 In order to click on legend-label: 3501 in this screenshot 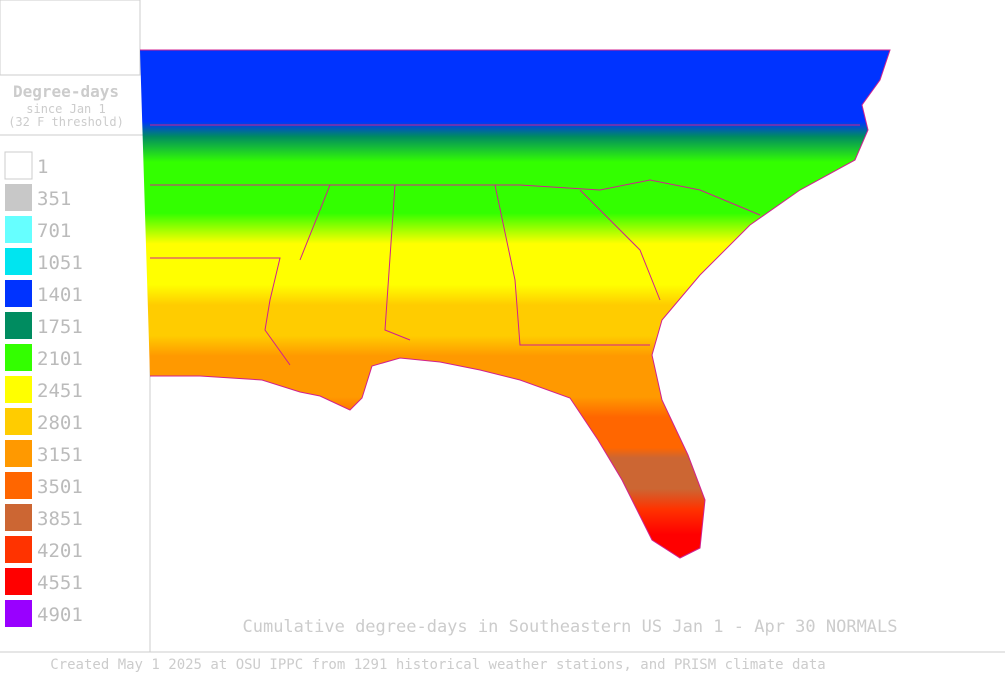, I will do `click(60, 487)`.